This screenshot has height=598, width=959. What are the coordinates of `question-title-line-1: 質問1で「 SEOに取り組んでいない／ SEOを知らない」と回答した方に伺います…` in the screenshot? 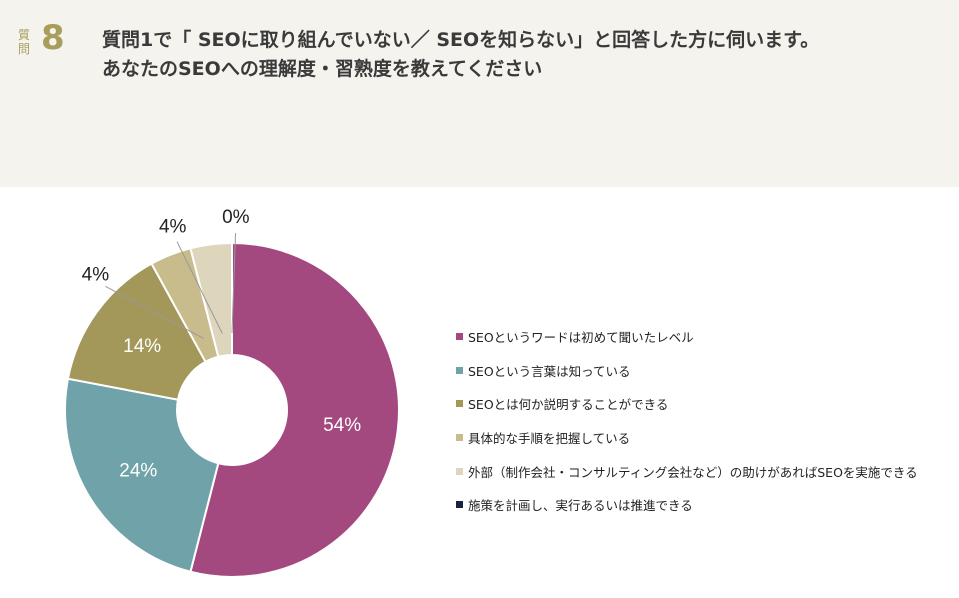 It's located at (461, 40).